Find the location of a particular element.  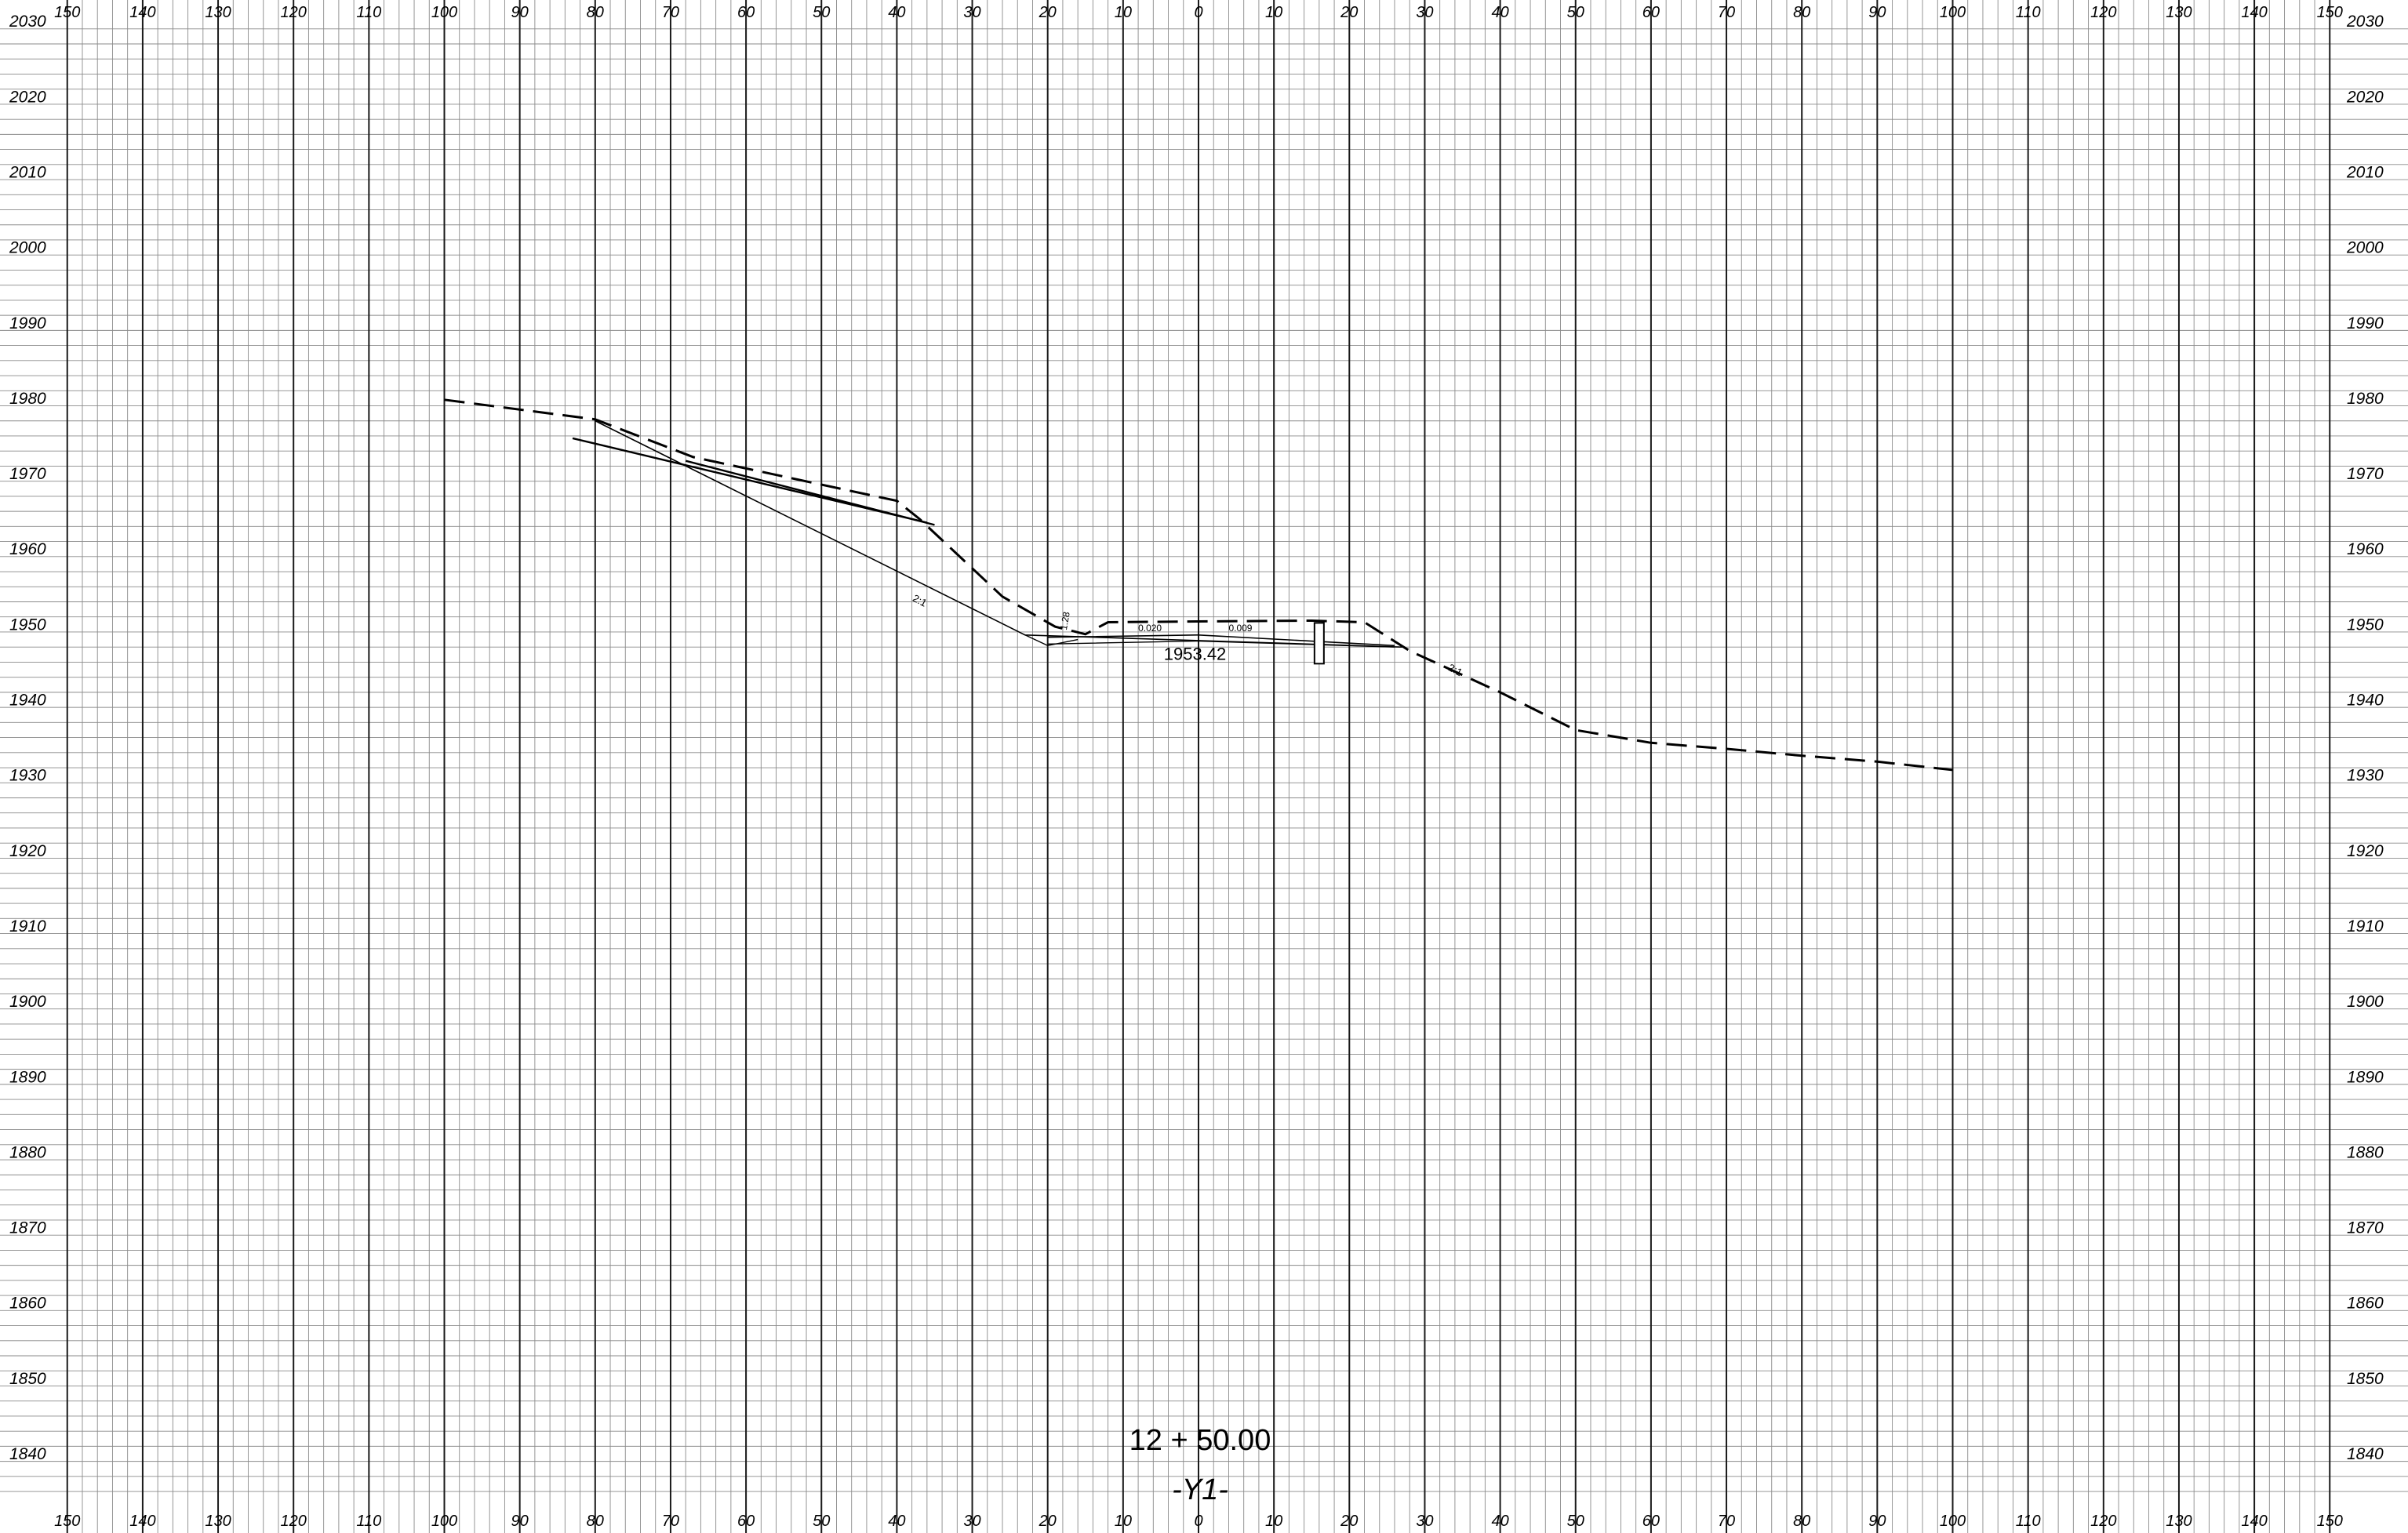

elevation-tick-label-right: 1870 is located at coordinates (2365, 1228).